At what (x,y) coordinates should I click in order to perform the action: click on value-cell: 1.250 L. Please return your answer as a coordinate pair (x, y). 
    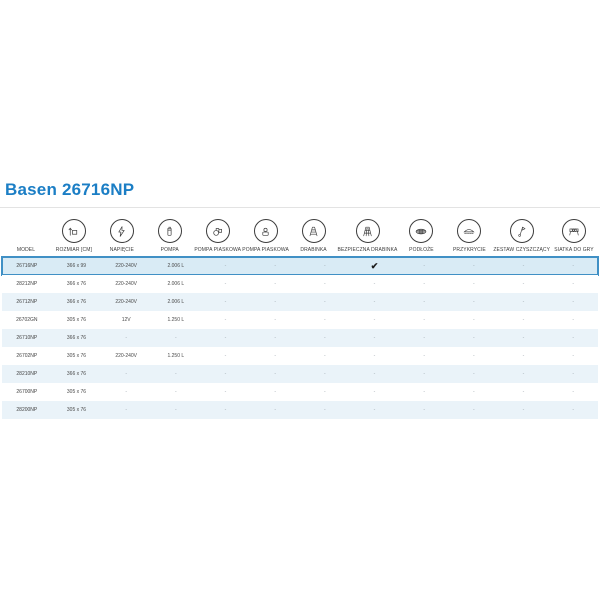
    Looking at the image, I should click on (176, 320).